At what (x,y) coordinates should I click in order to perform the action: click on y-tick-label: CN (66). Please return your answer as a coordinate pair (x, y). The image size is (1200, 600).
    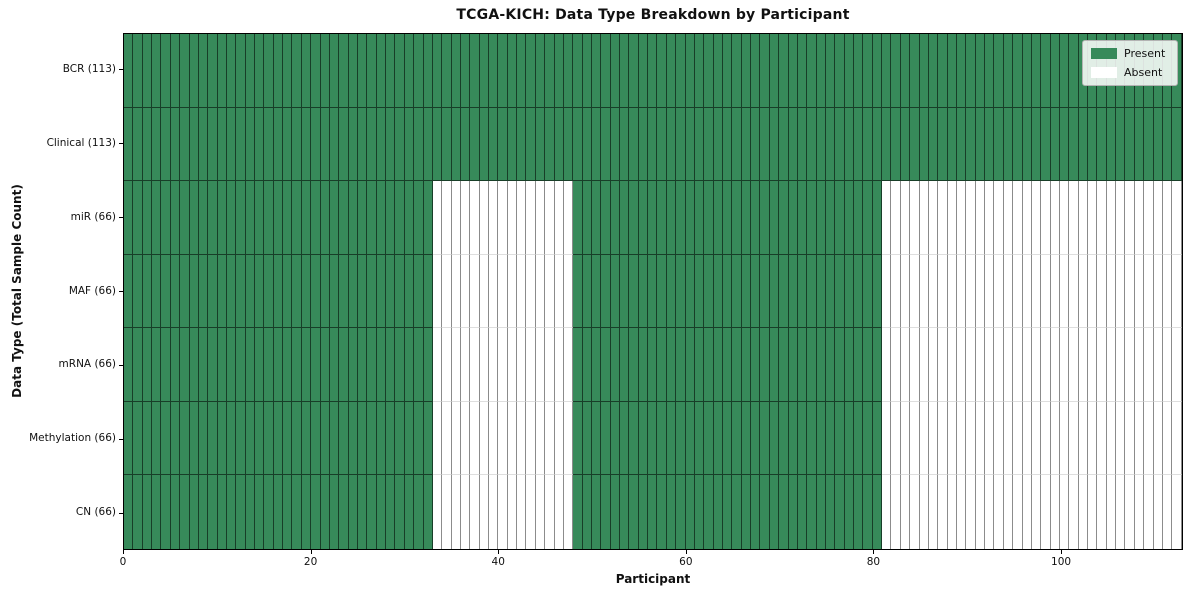
    Looking at the image, I should click on (95, 512).